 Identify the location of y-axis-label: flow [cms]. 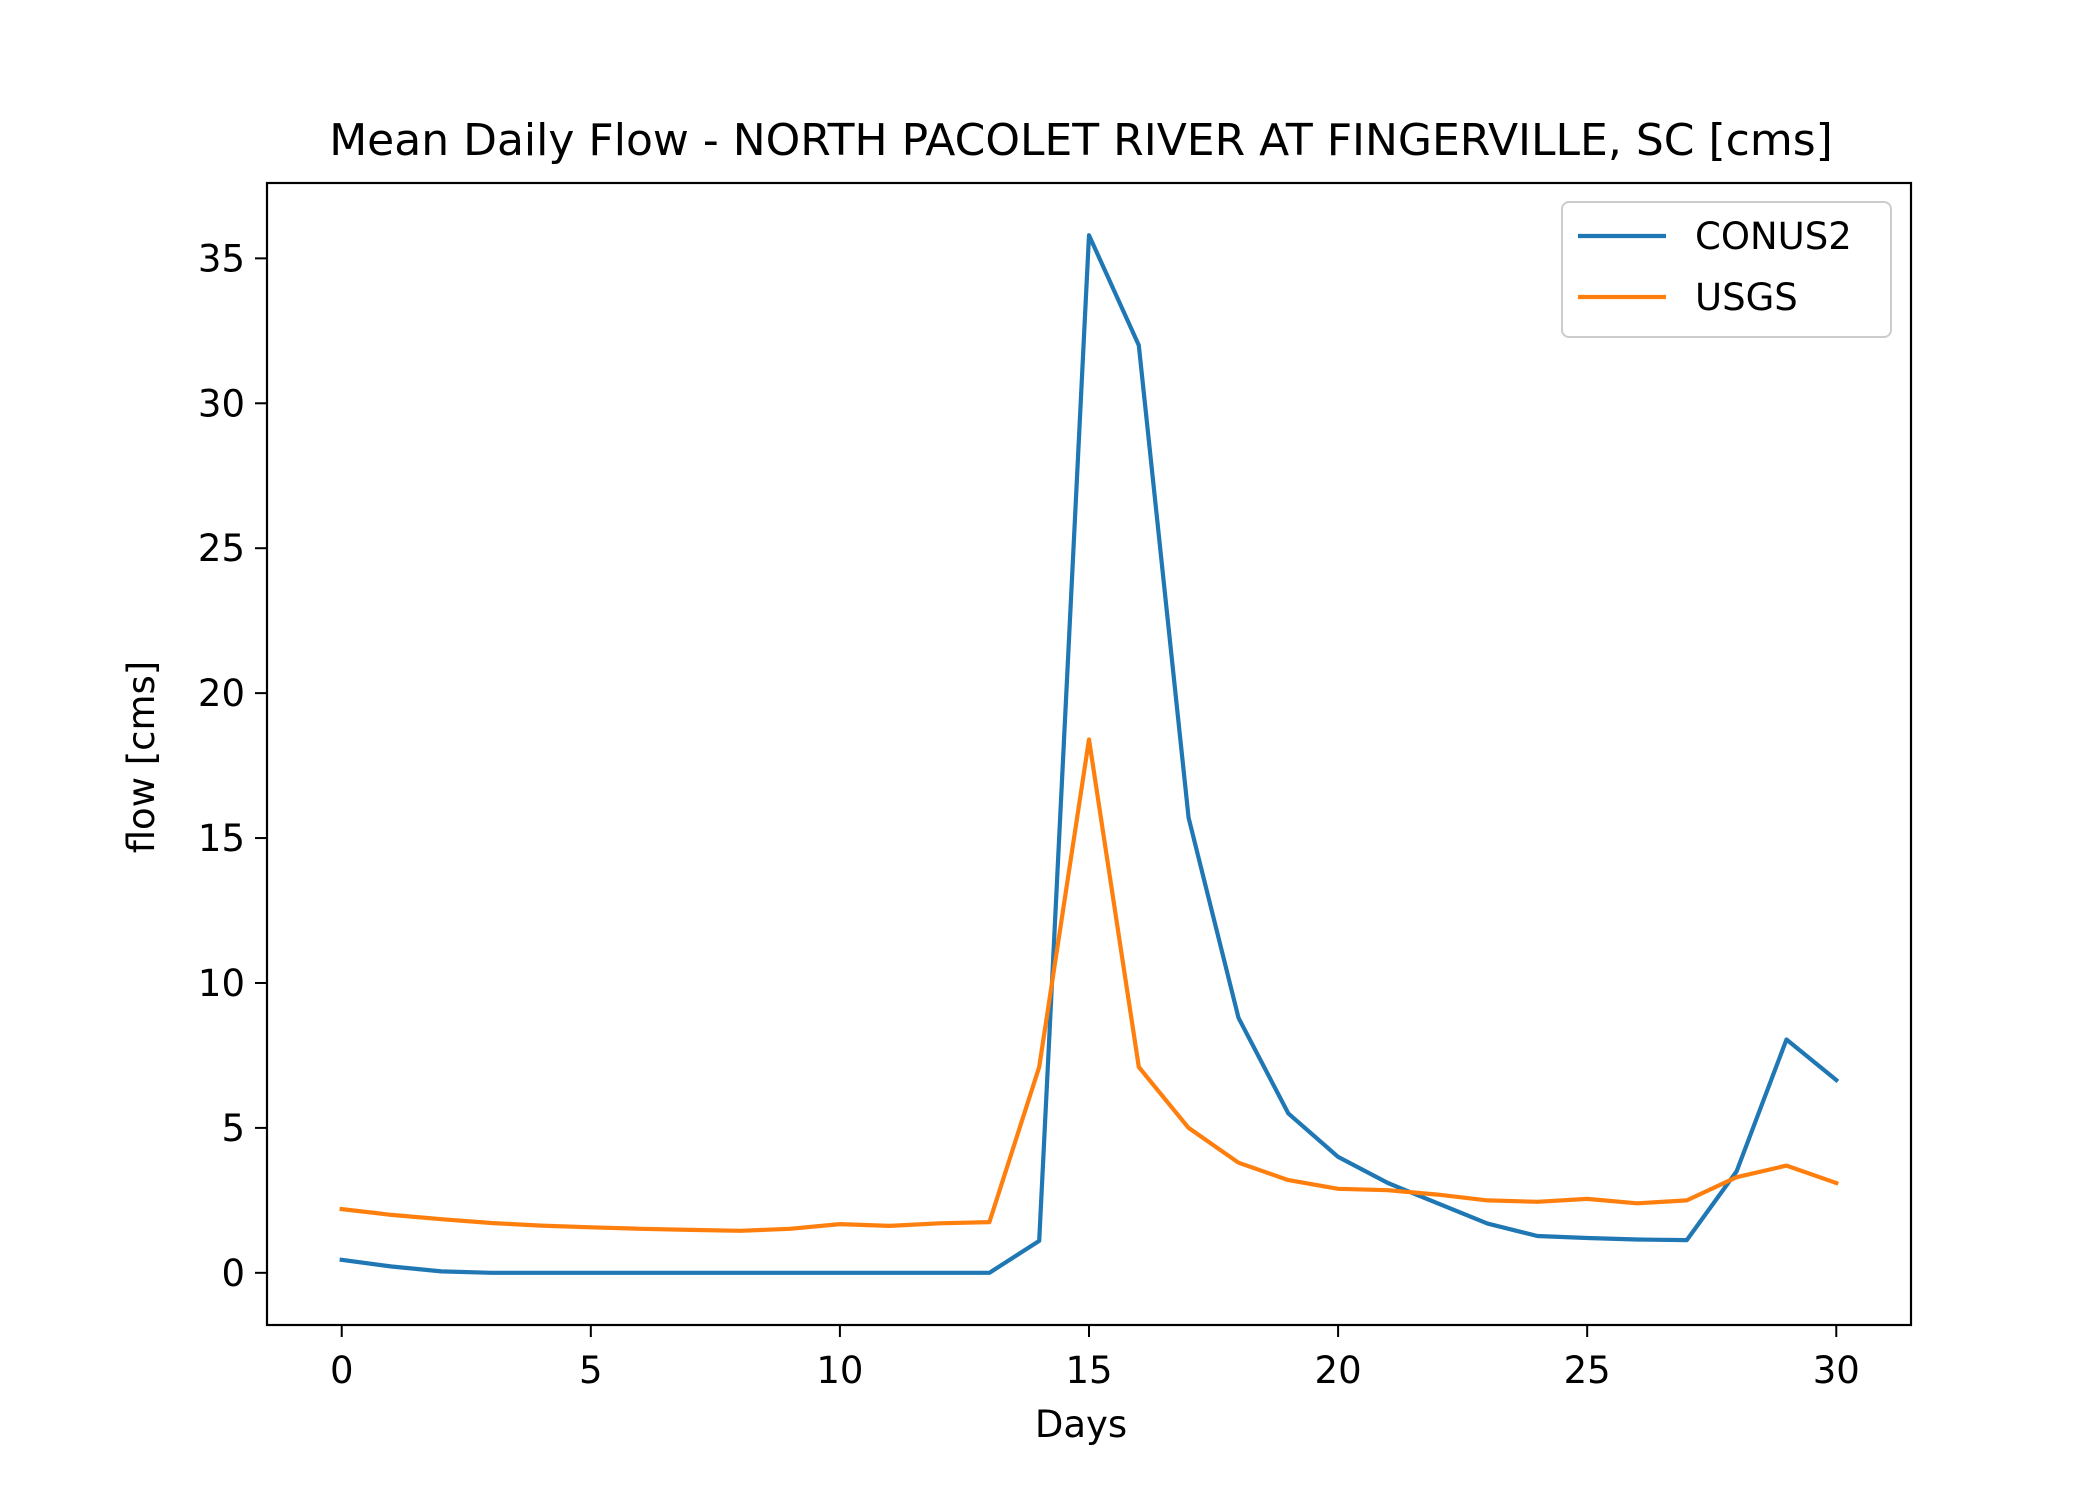
(141, 757).